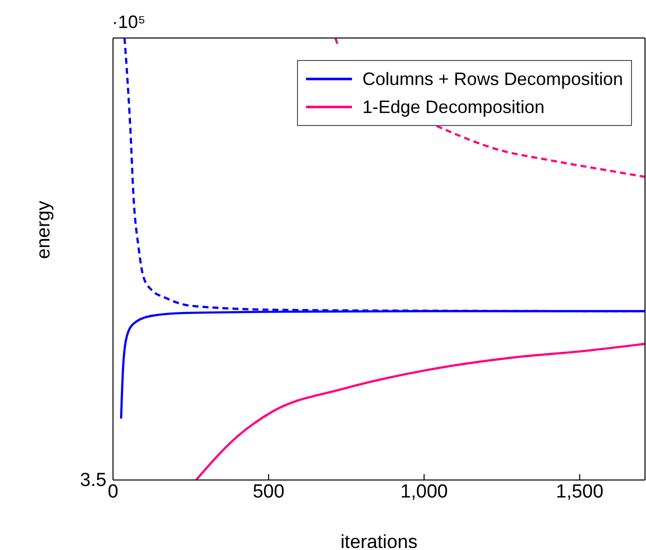  I want to click on x-tick-label: 1,500, so click(580, 491).